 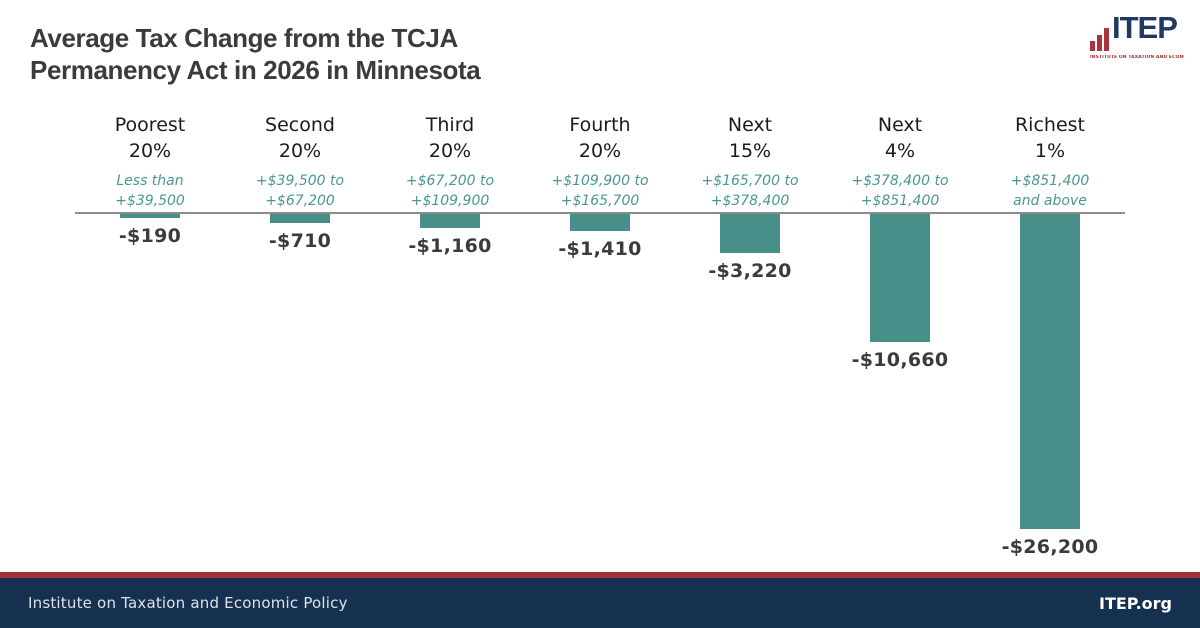 I want to click on column-category-label: Second 20%, so click(x=300, y=138).